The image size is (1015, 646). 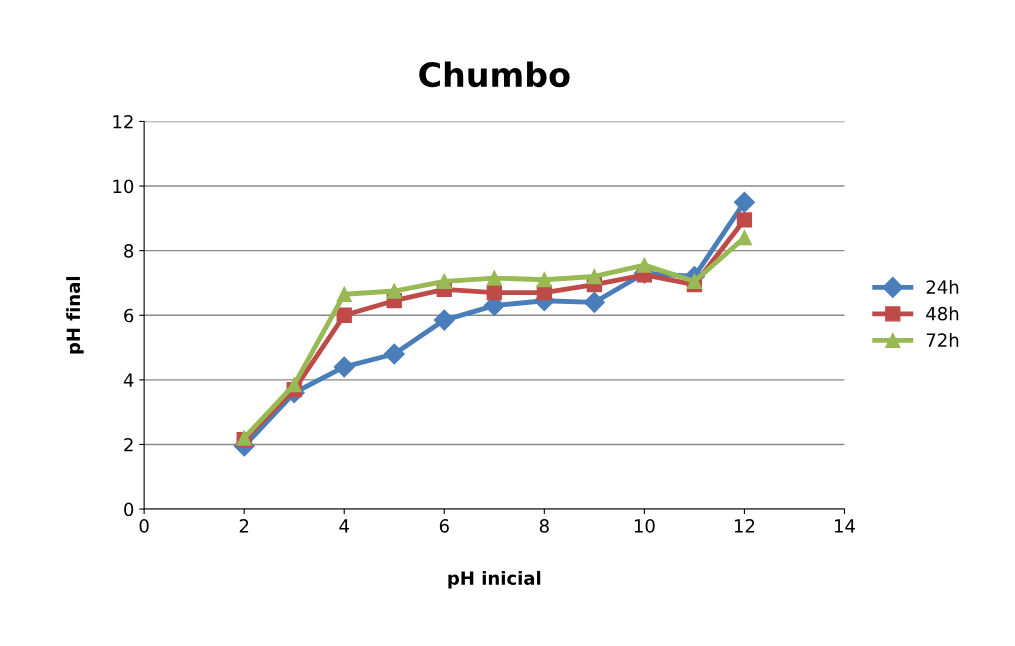 I want to click on legend-label: 48h, so click(x=942, y=313).